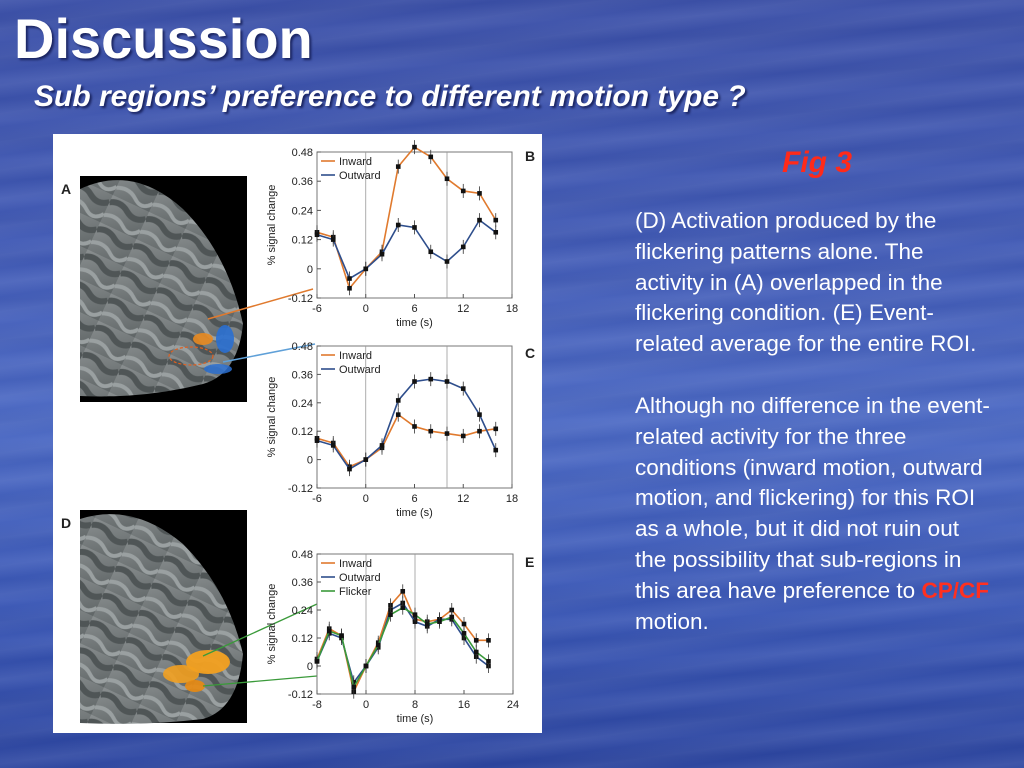 Image resolution: width=1024 pixels, height=768 pixels. I want to click on xtick-label-c: 0, so click(366, 499).